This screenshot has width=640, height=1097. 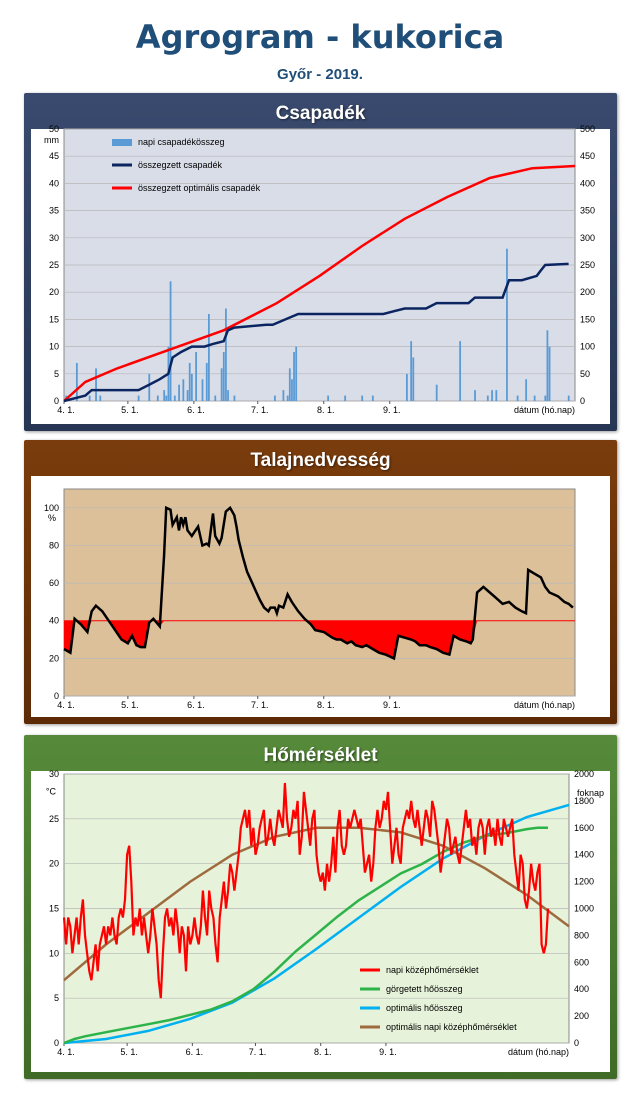 I want to click on y-right-unit-label: foknap, so click(x=590, y=793).